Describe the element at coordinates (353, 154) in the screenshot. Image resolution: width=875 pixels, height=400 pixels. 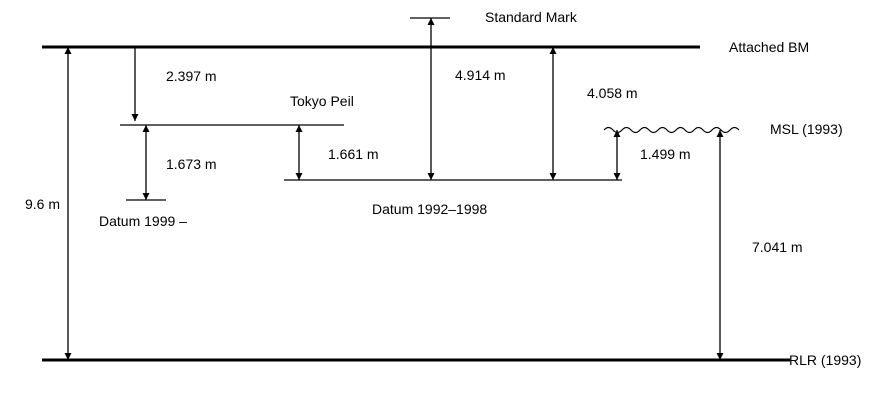
I see `distance-tokyo-peil-to-datum-1992: 1.661 m` at that location.